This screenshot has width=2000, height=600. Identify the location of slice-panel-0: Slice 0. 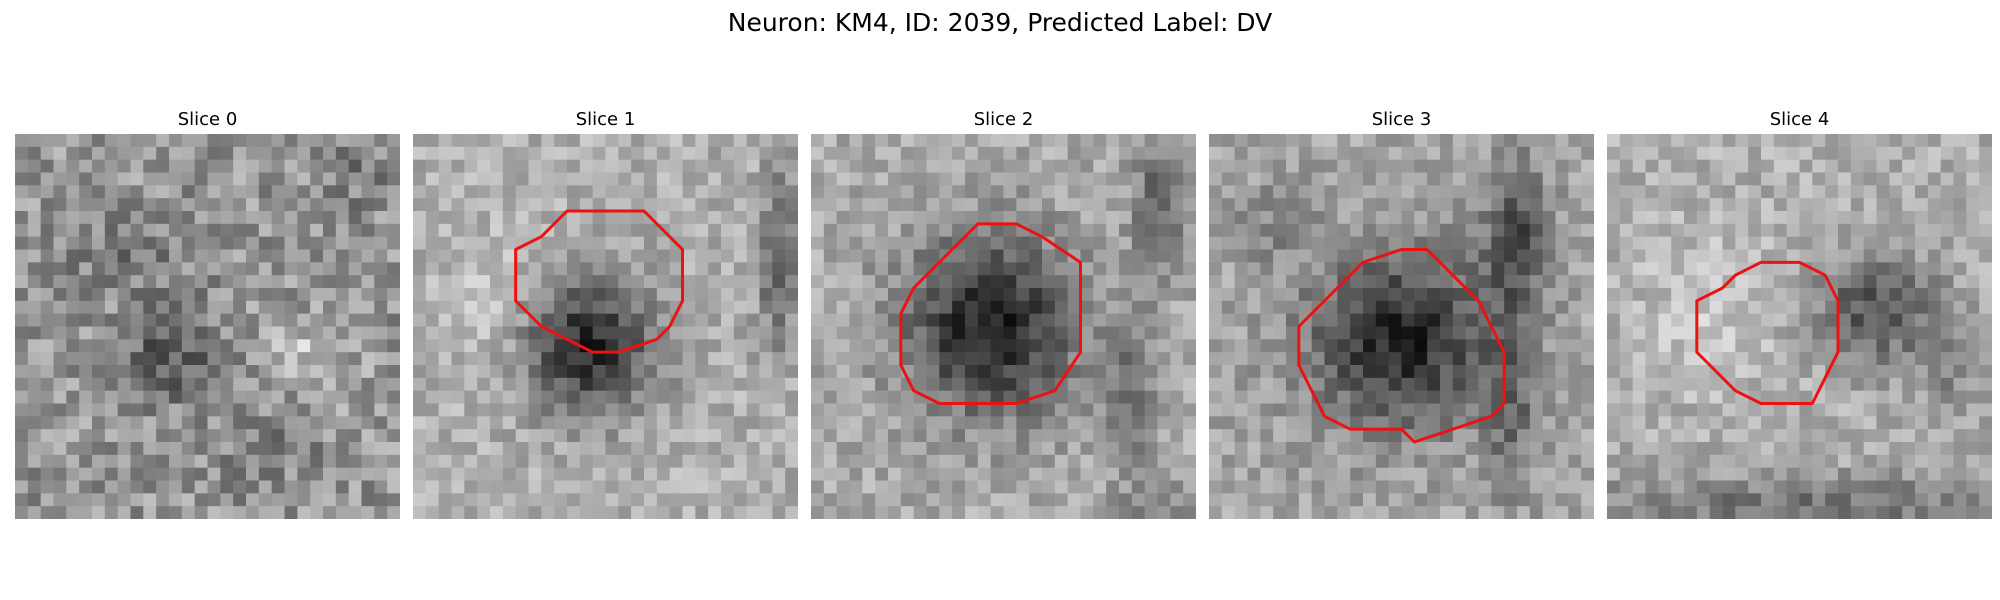
(207, 313).